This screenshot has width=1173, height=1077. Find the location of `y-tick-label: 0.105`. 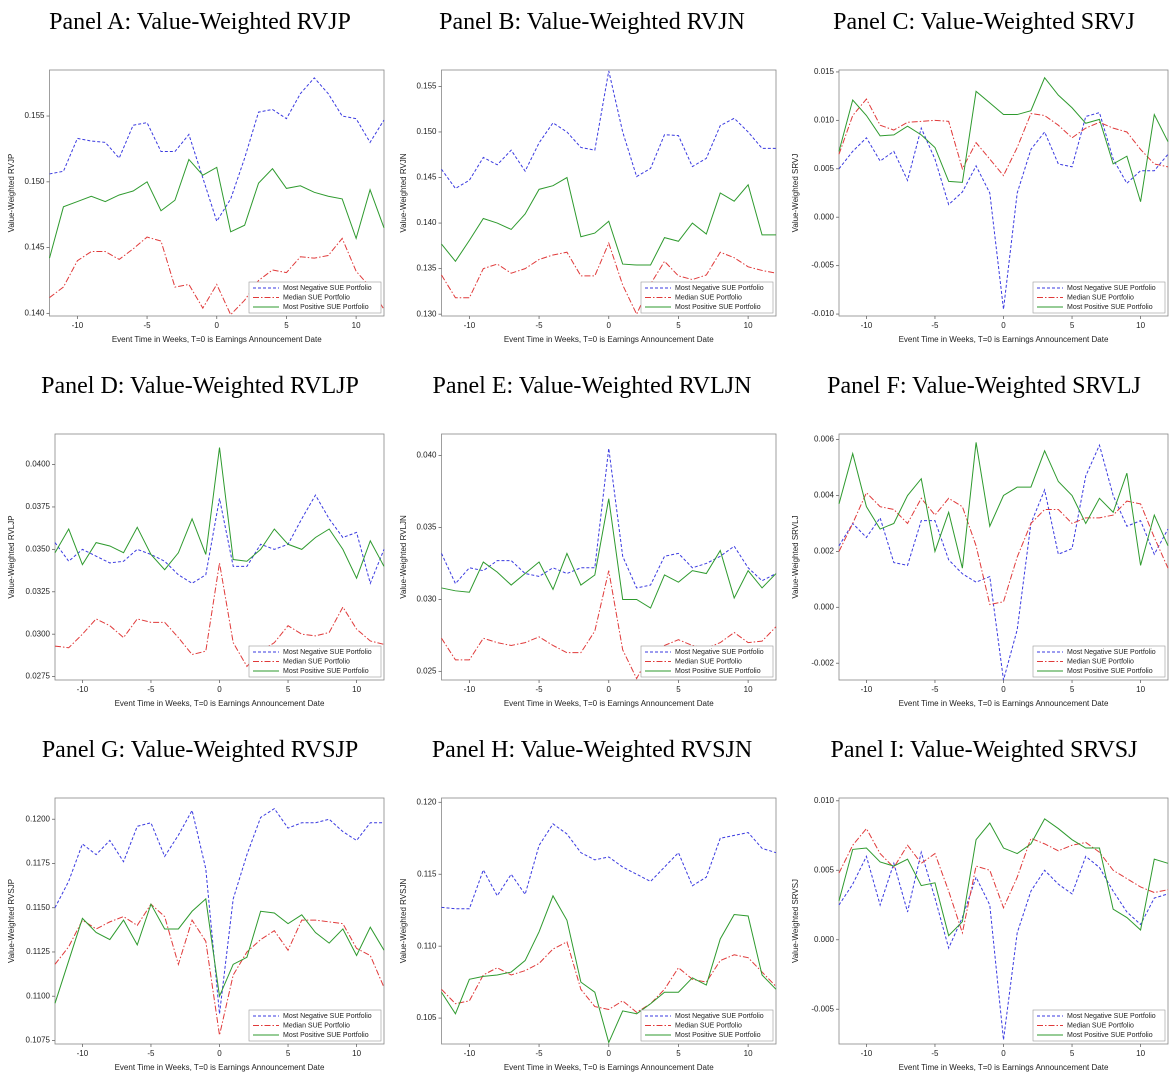

y-tick-label: 0.105 is located at coordinates (426, 1017).